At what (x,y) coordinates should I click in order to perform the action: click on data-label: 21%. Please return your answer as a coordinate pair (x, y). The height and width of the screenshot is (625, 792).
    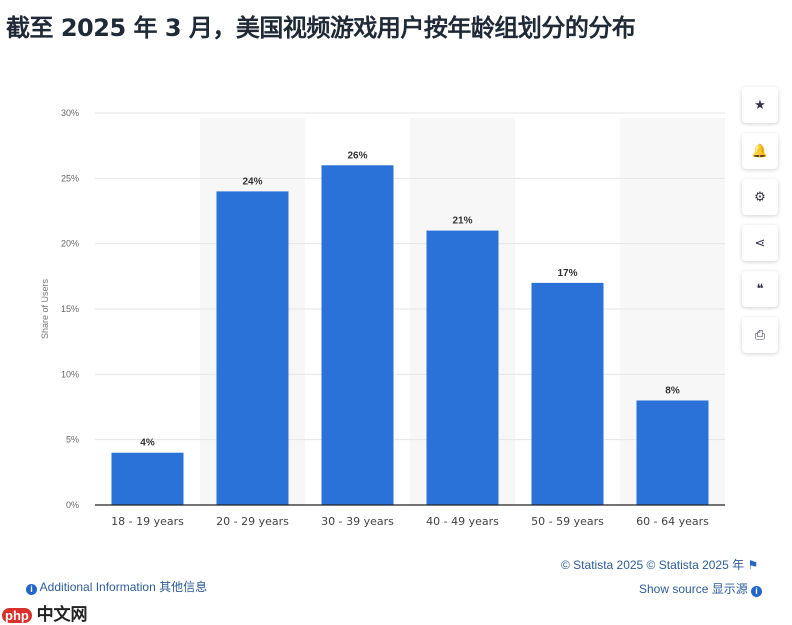
    Looking at the image, I should click on (462, 221).